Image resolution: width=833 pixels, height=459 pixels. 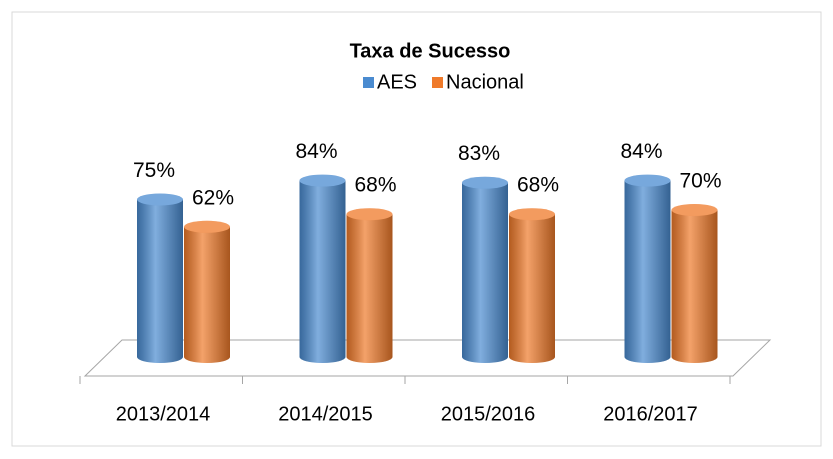 What do you see at coordinates (154, 170) in the screenshot?
I see `data-label: 75%` at bounding box center [154, 170].